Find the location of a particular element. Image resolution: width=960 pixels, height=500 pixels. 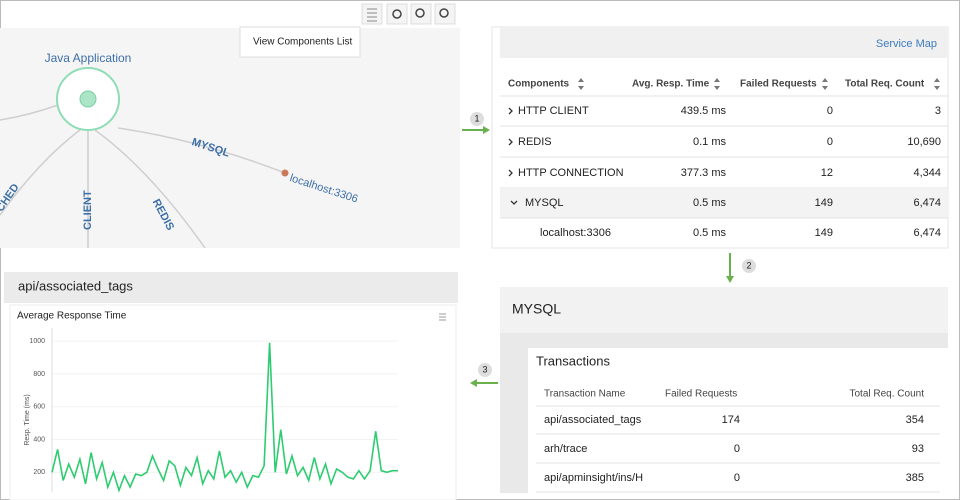

component-metric: 12 is located at coordinates (827, 173).